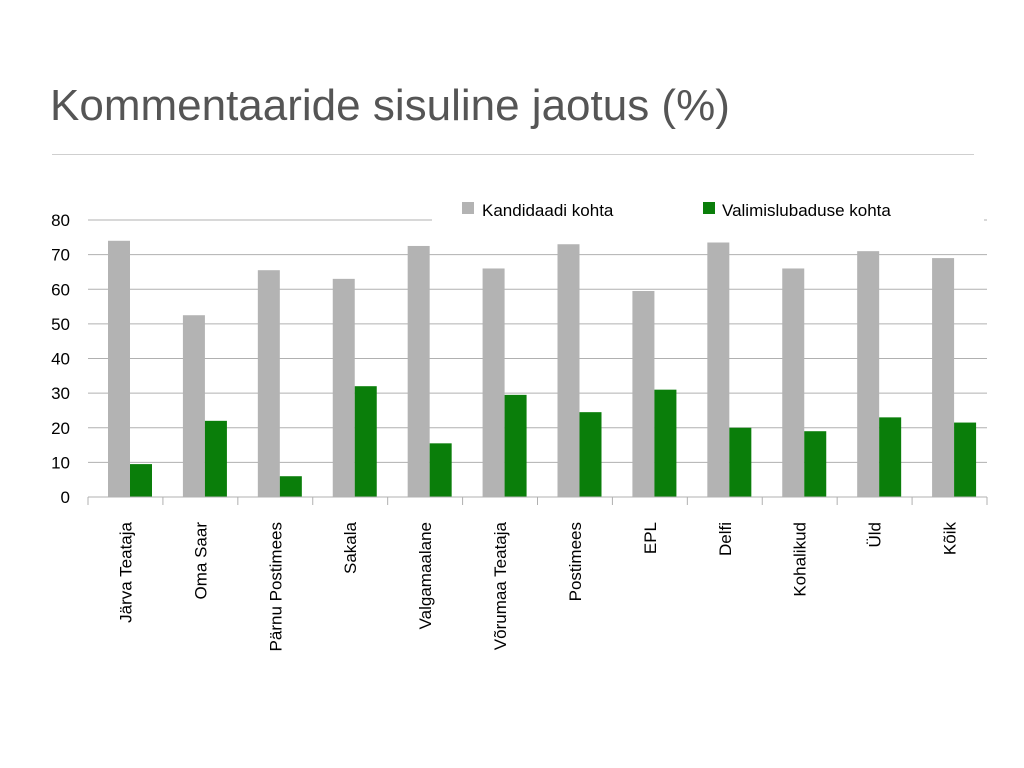  Describe the element at coordinates (60, 255) in the screenshot. I see `y-tick-label: 70` at that location.